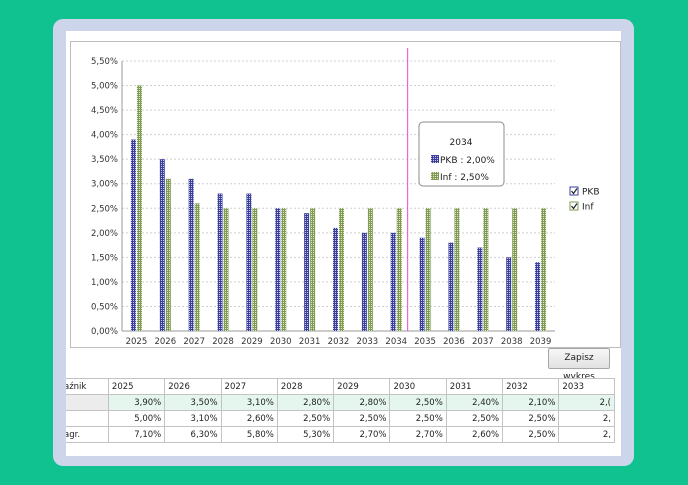 The width and height of the screenshot is (688, 485). What do you see at coordinates (422, 284) in the screenshot?
I see `bar-pkb-2035` at bounding box center [422, 284].